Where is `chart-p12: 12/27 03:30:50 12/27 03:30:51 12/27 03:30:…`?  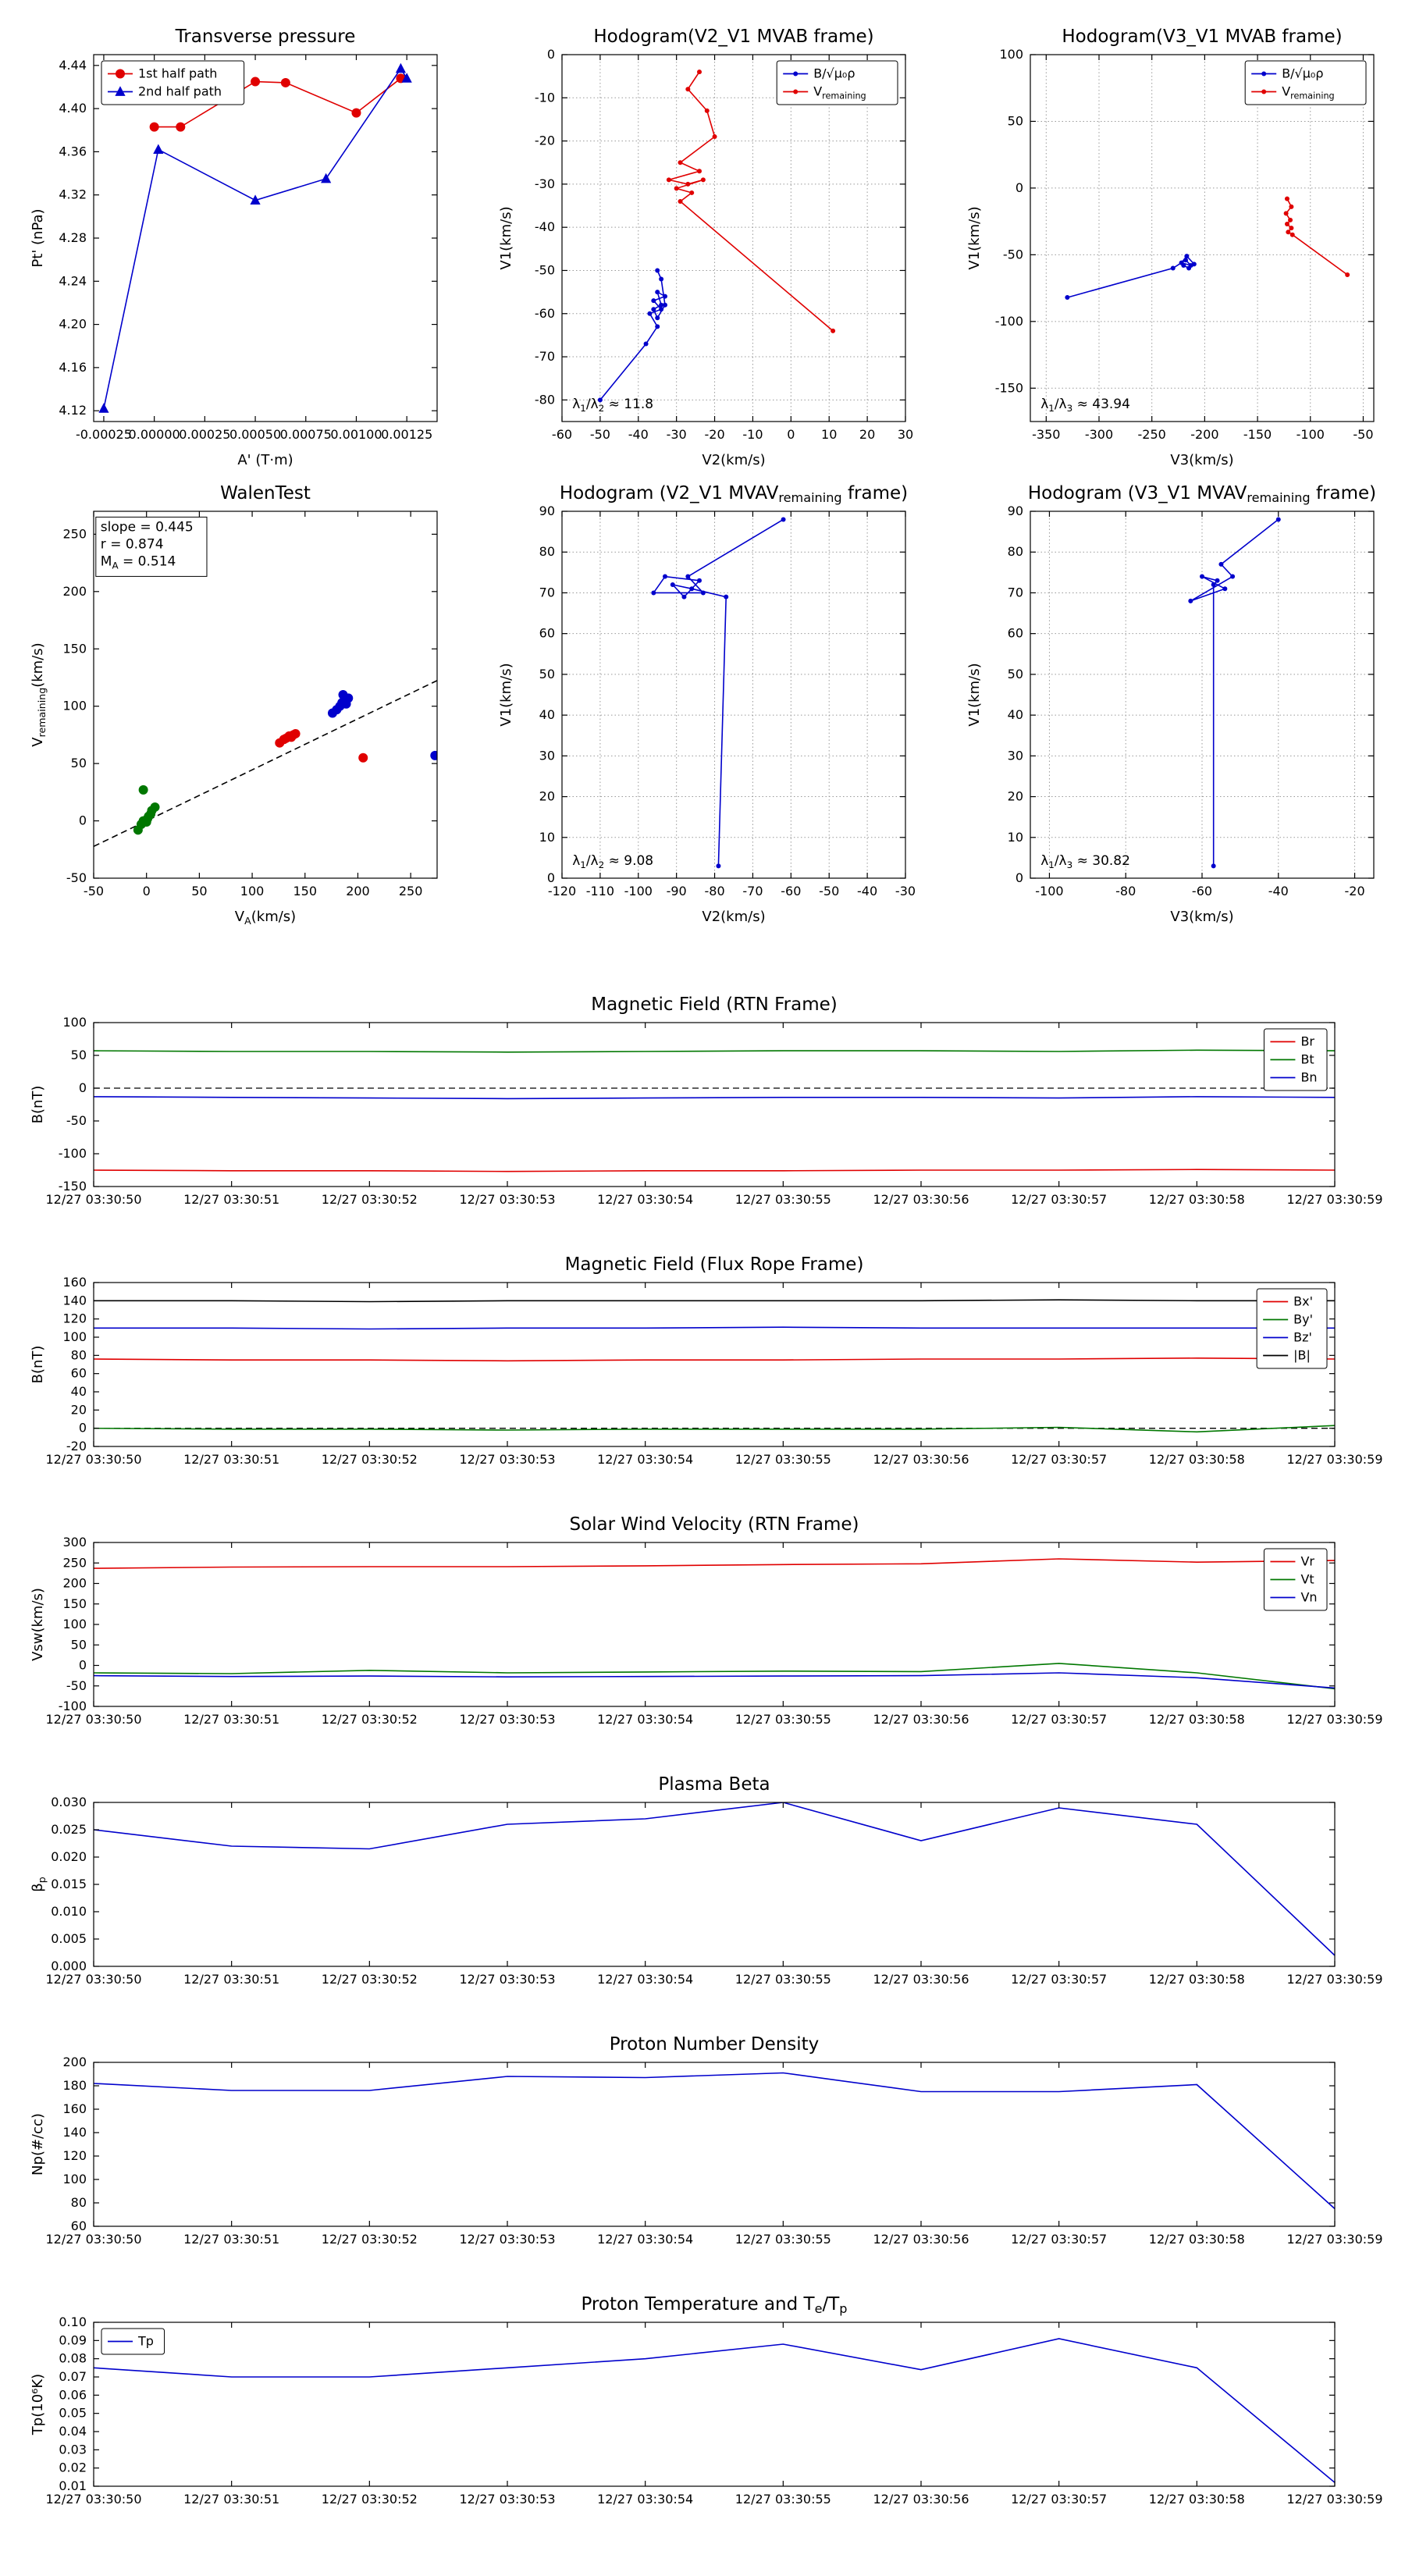 chart-p12: 12/27 03:30:50 12/27 03:30:51 12/27 03:30:… is located at coordinates (707, 2400).